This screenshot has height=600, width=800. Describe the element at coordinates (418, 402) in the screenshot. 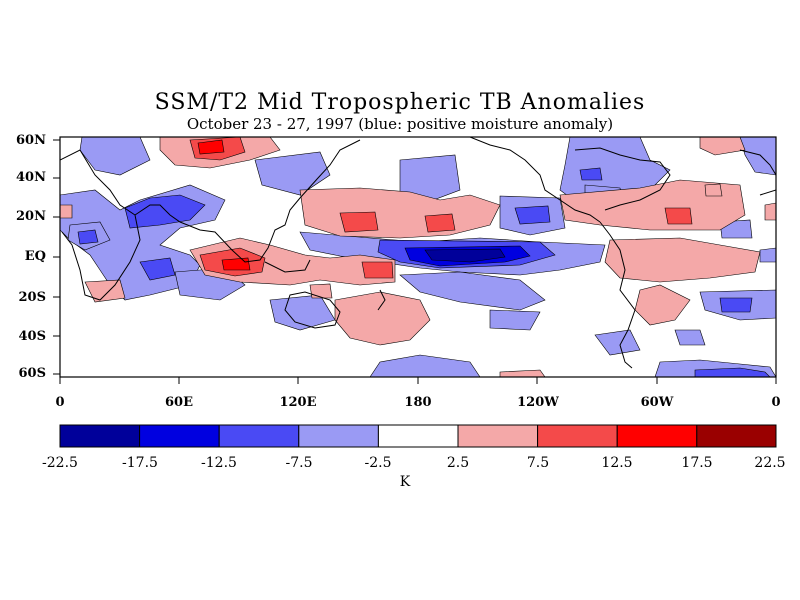

I see `lon-label-180: 180` at that location.